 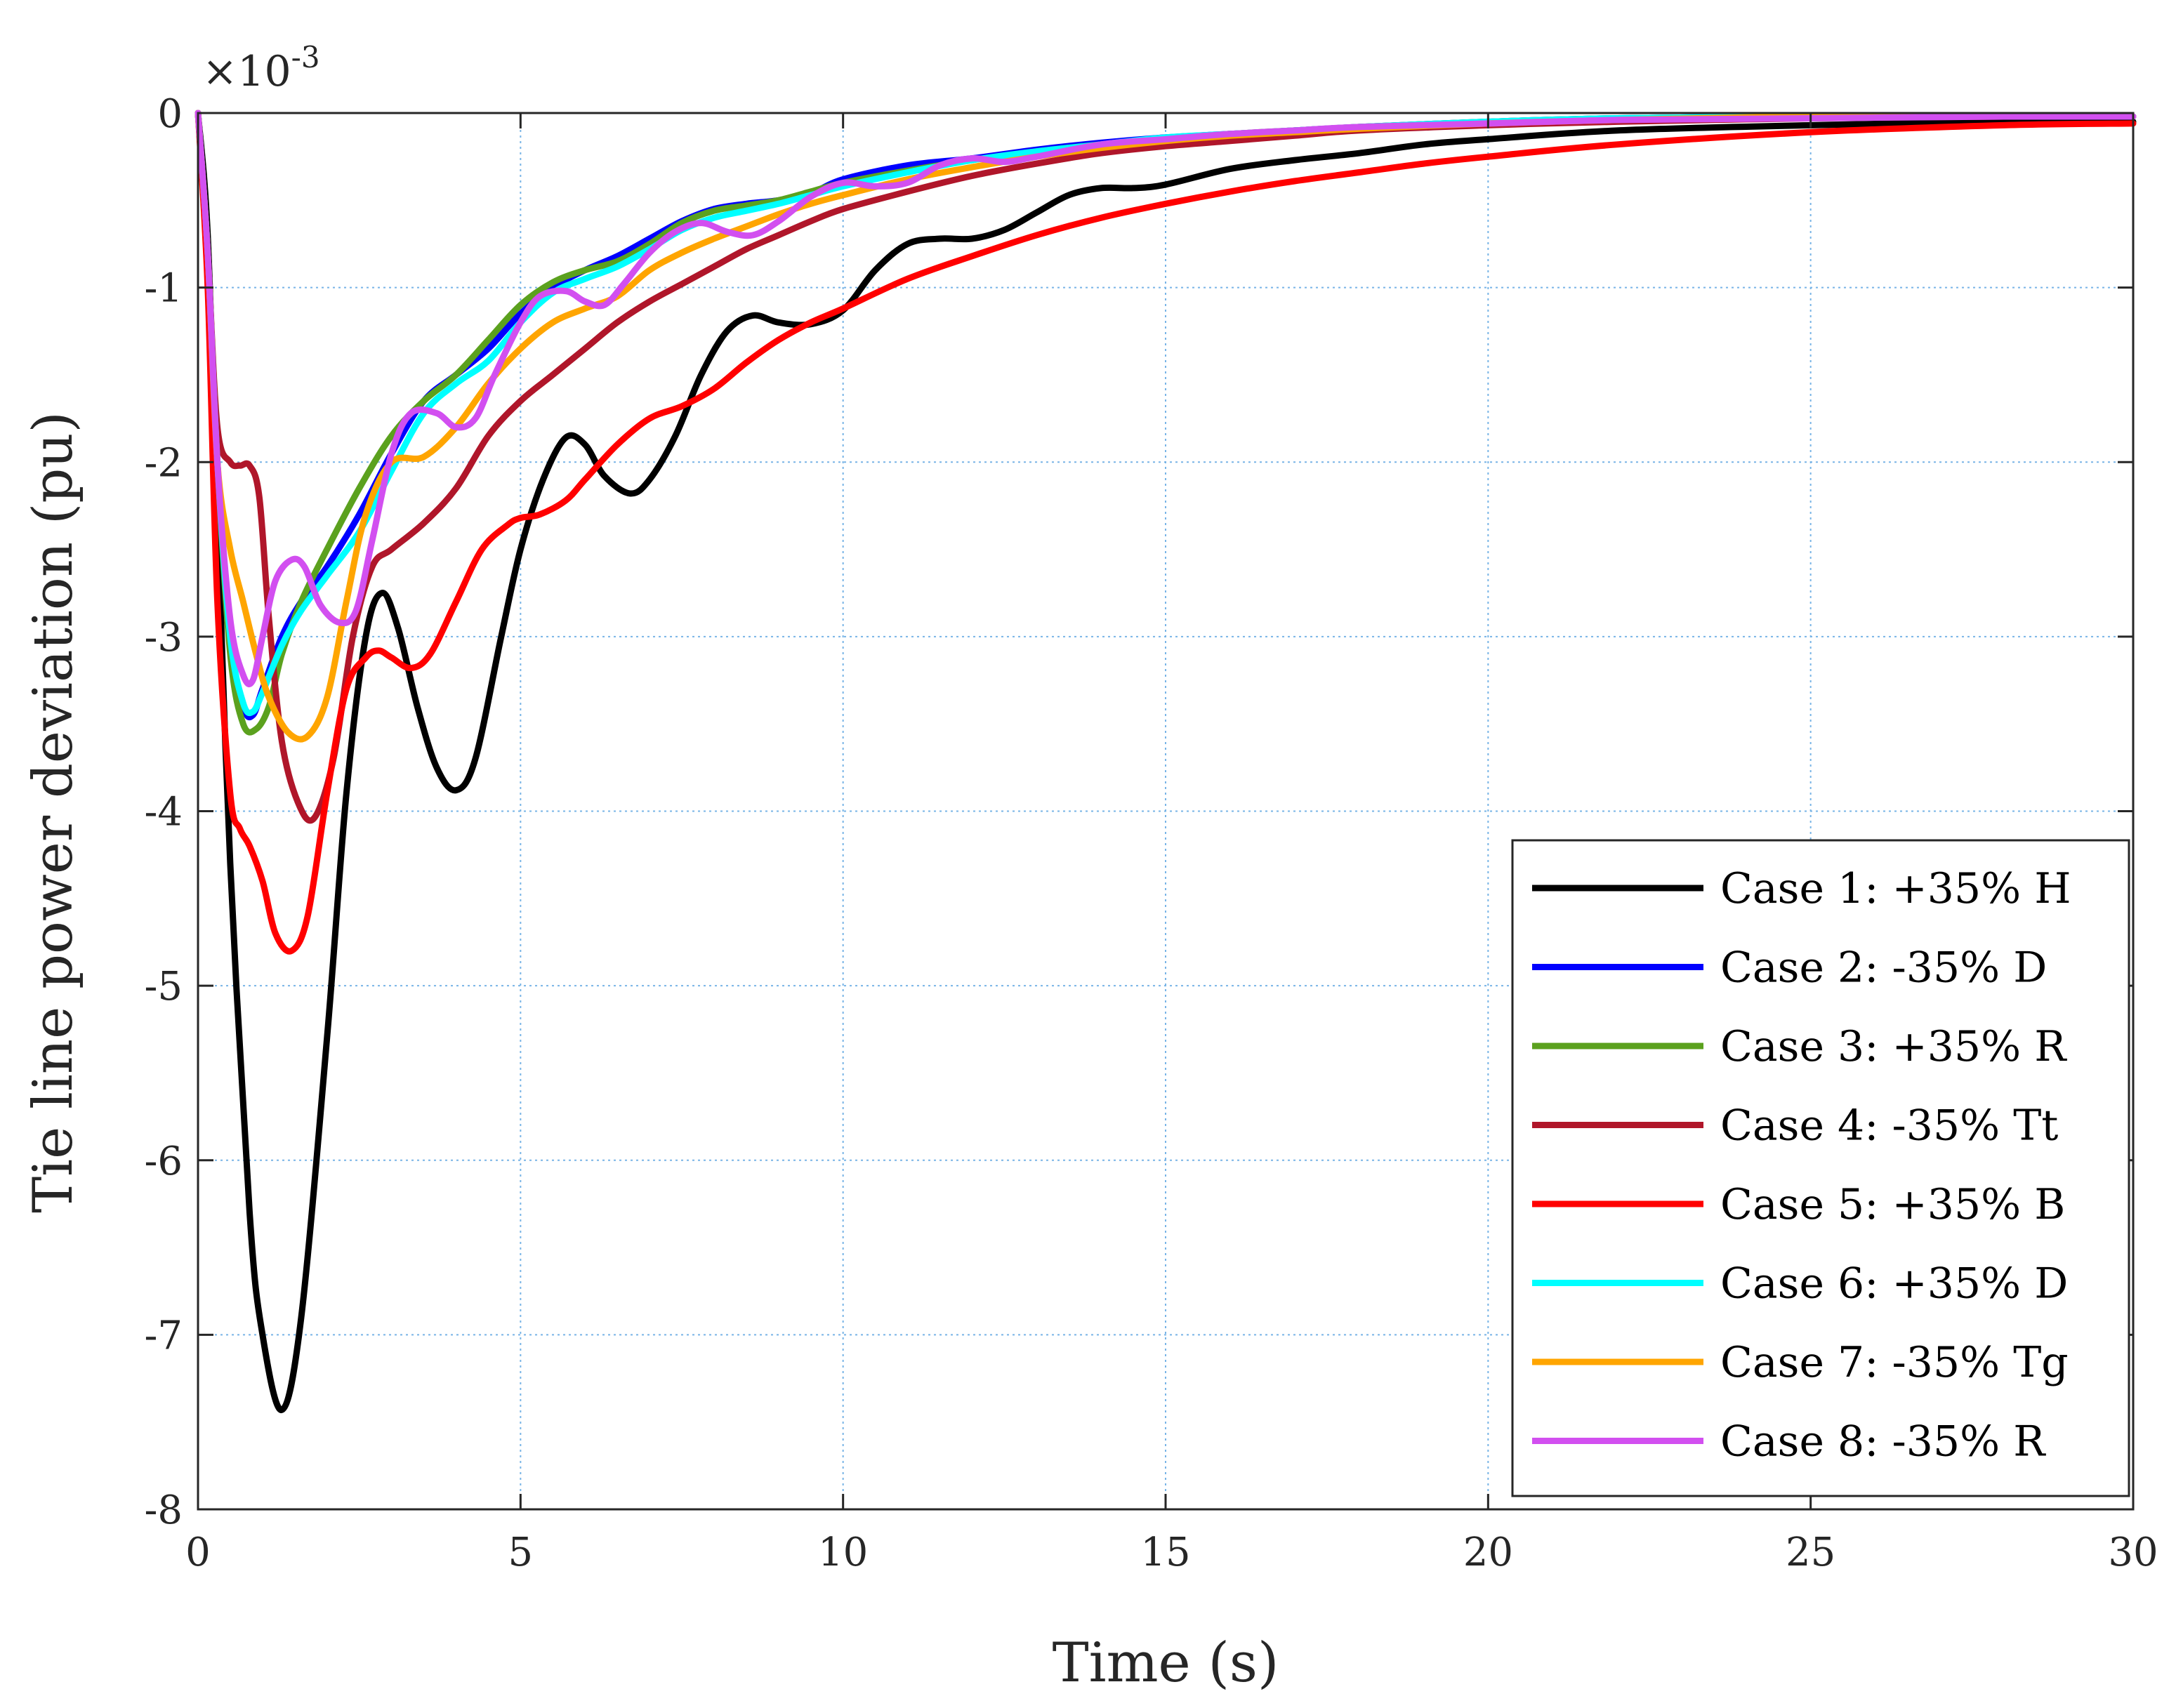 I want to click on x-tick-label: 0, so click(x=198, y=1553).